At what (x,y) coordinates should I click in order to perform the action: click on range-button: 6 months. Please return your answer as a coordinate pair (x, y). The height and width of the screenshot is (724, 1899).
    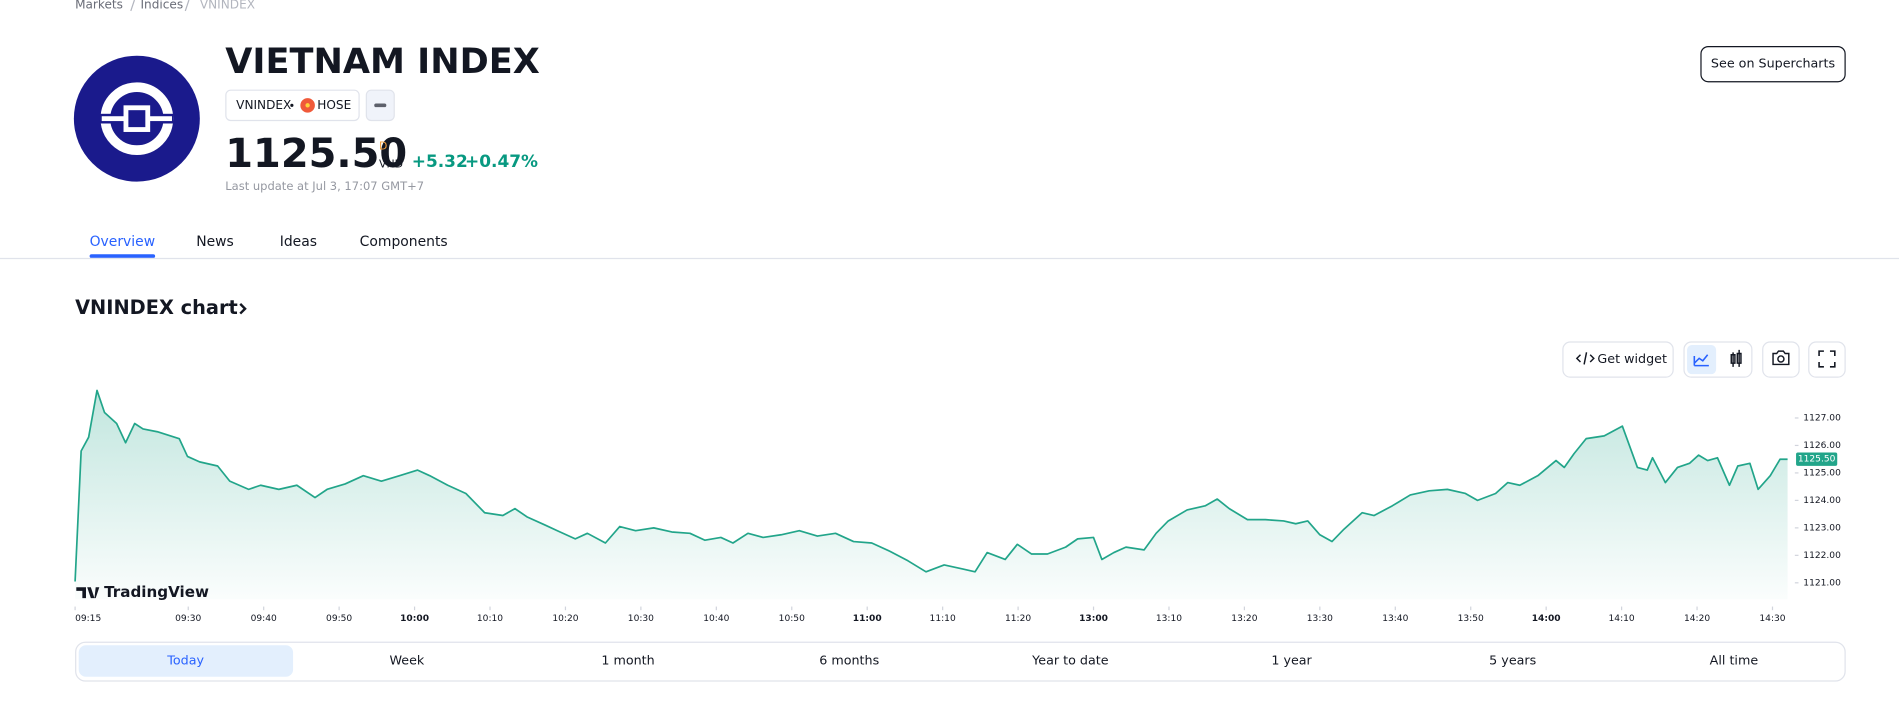
    Looking at the image, I should click on (849, 660).